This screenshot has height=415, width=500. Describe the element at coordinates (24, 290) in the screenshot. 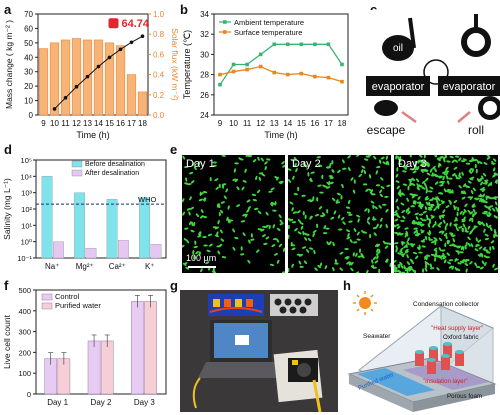

I see `ytick-label-f: 500` at that location.